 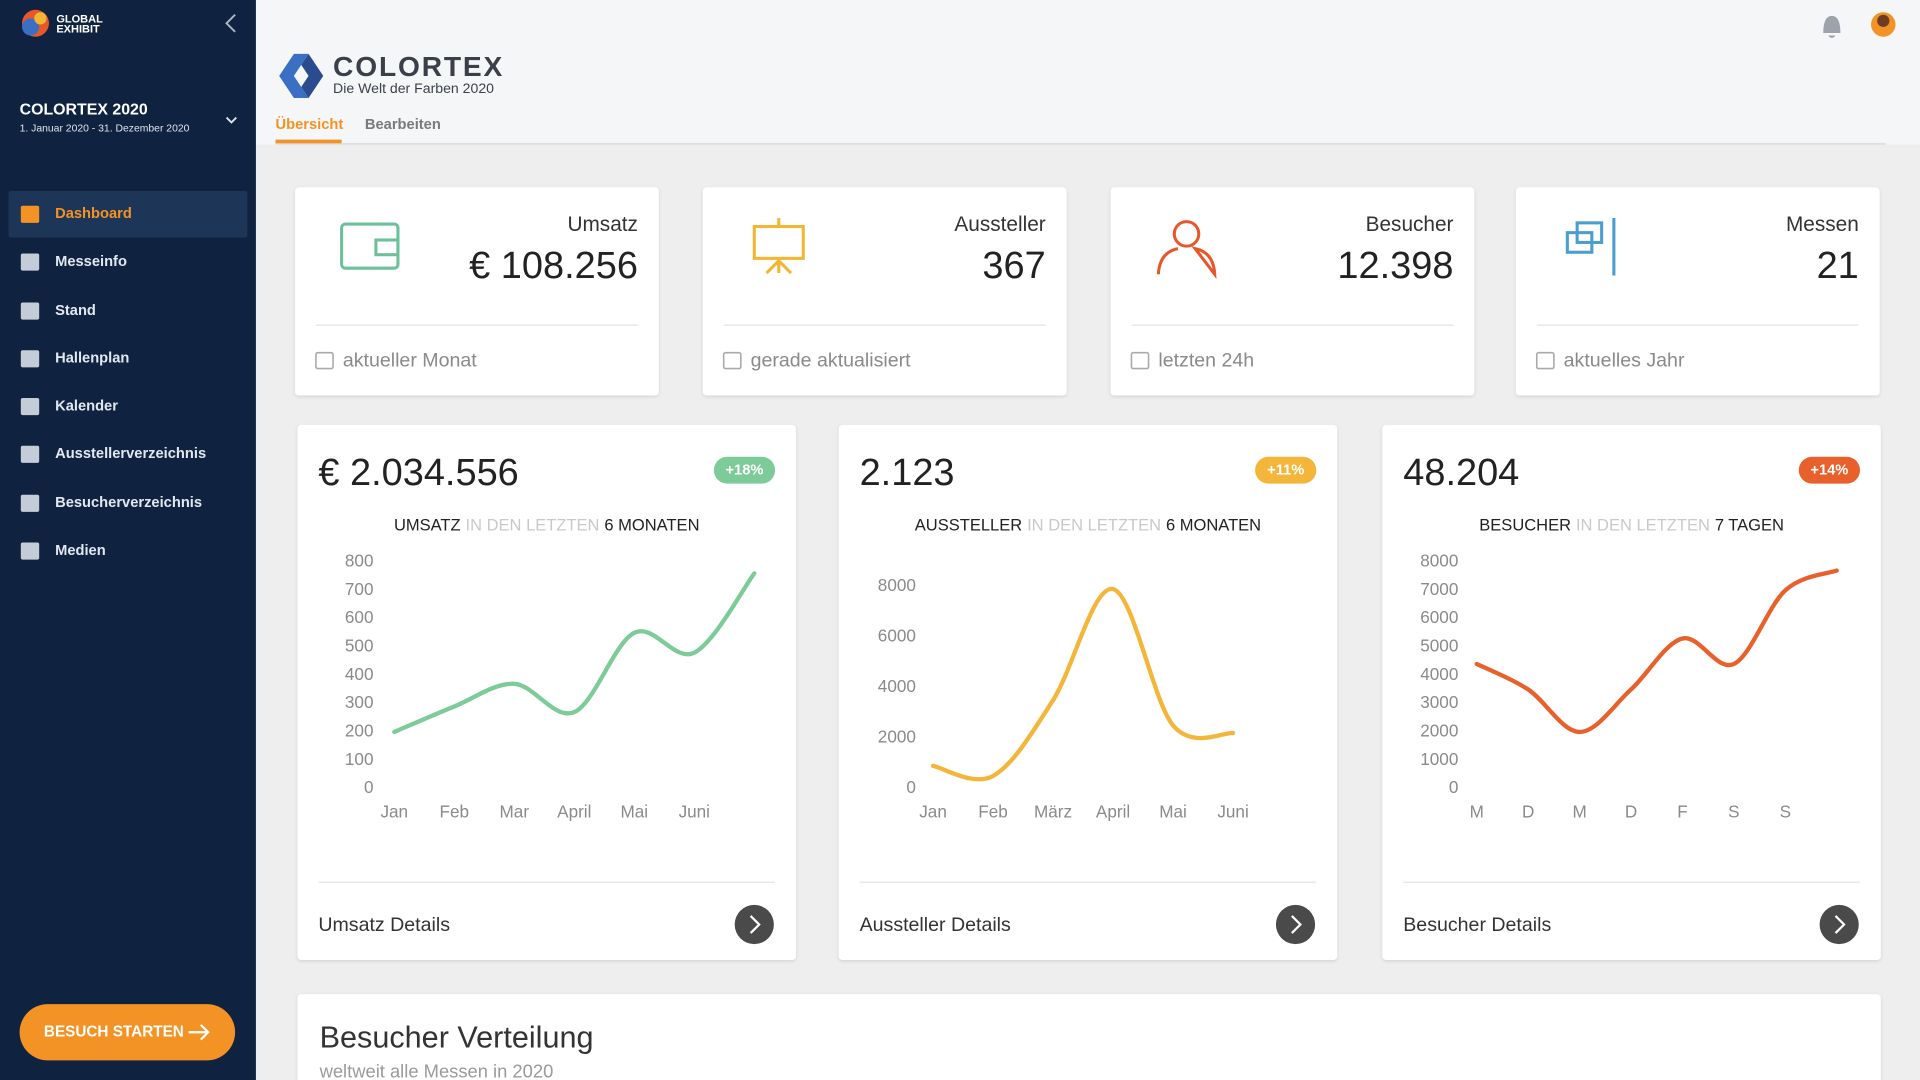 I want to click on chart-card, so click(x=1088, y=692).